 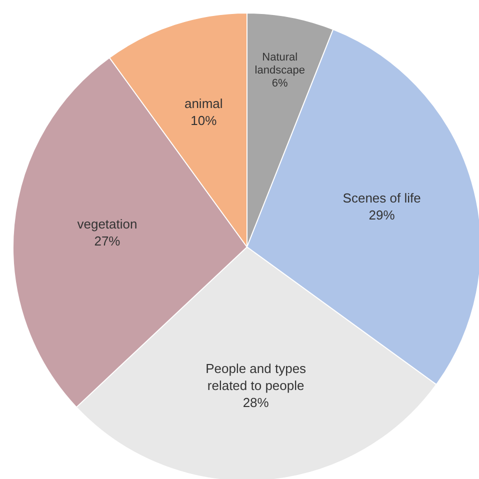 I want to click on data-label: 29%, so click(x=382, y=215).